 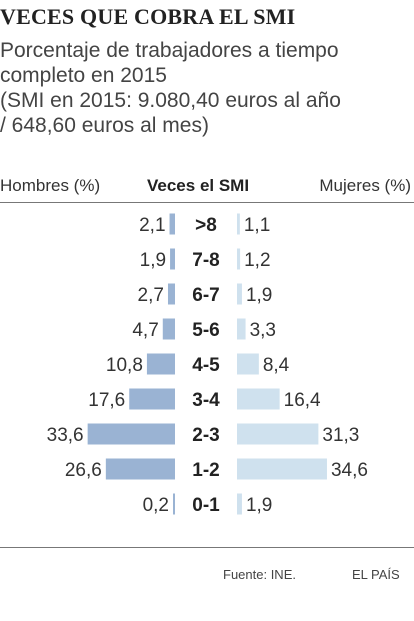 What do you see at coordinates (257, 260) in the screenshot?
I see `women-value-label: 1,2` at bounding box center [257, 260].